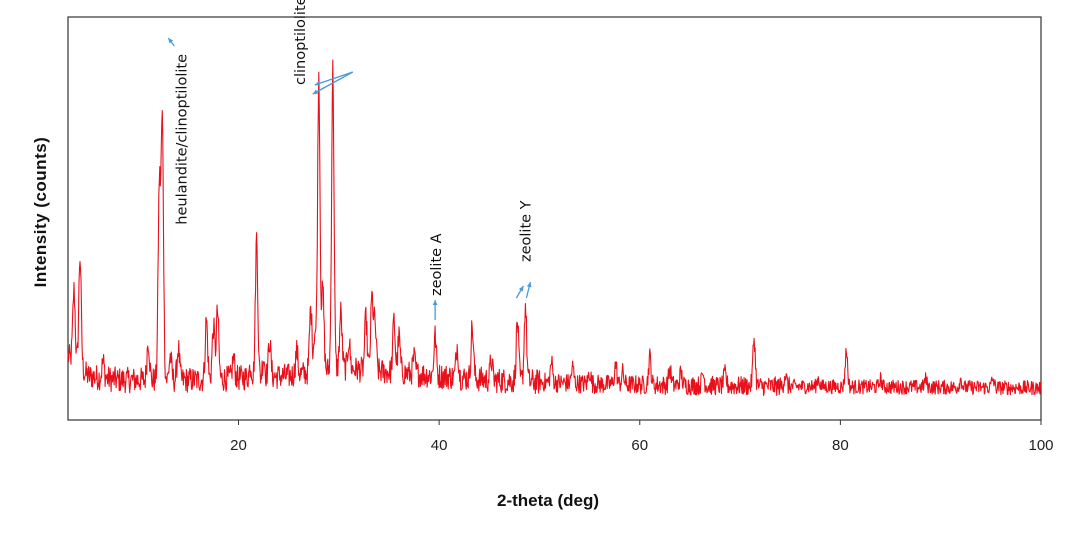 The image size is (1080, 533). I want to click on x-tick-label: 60, so click(639, 445).